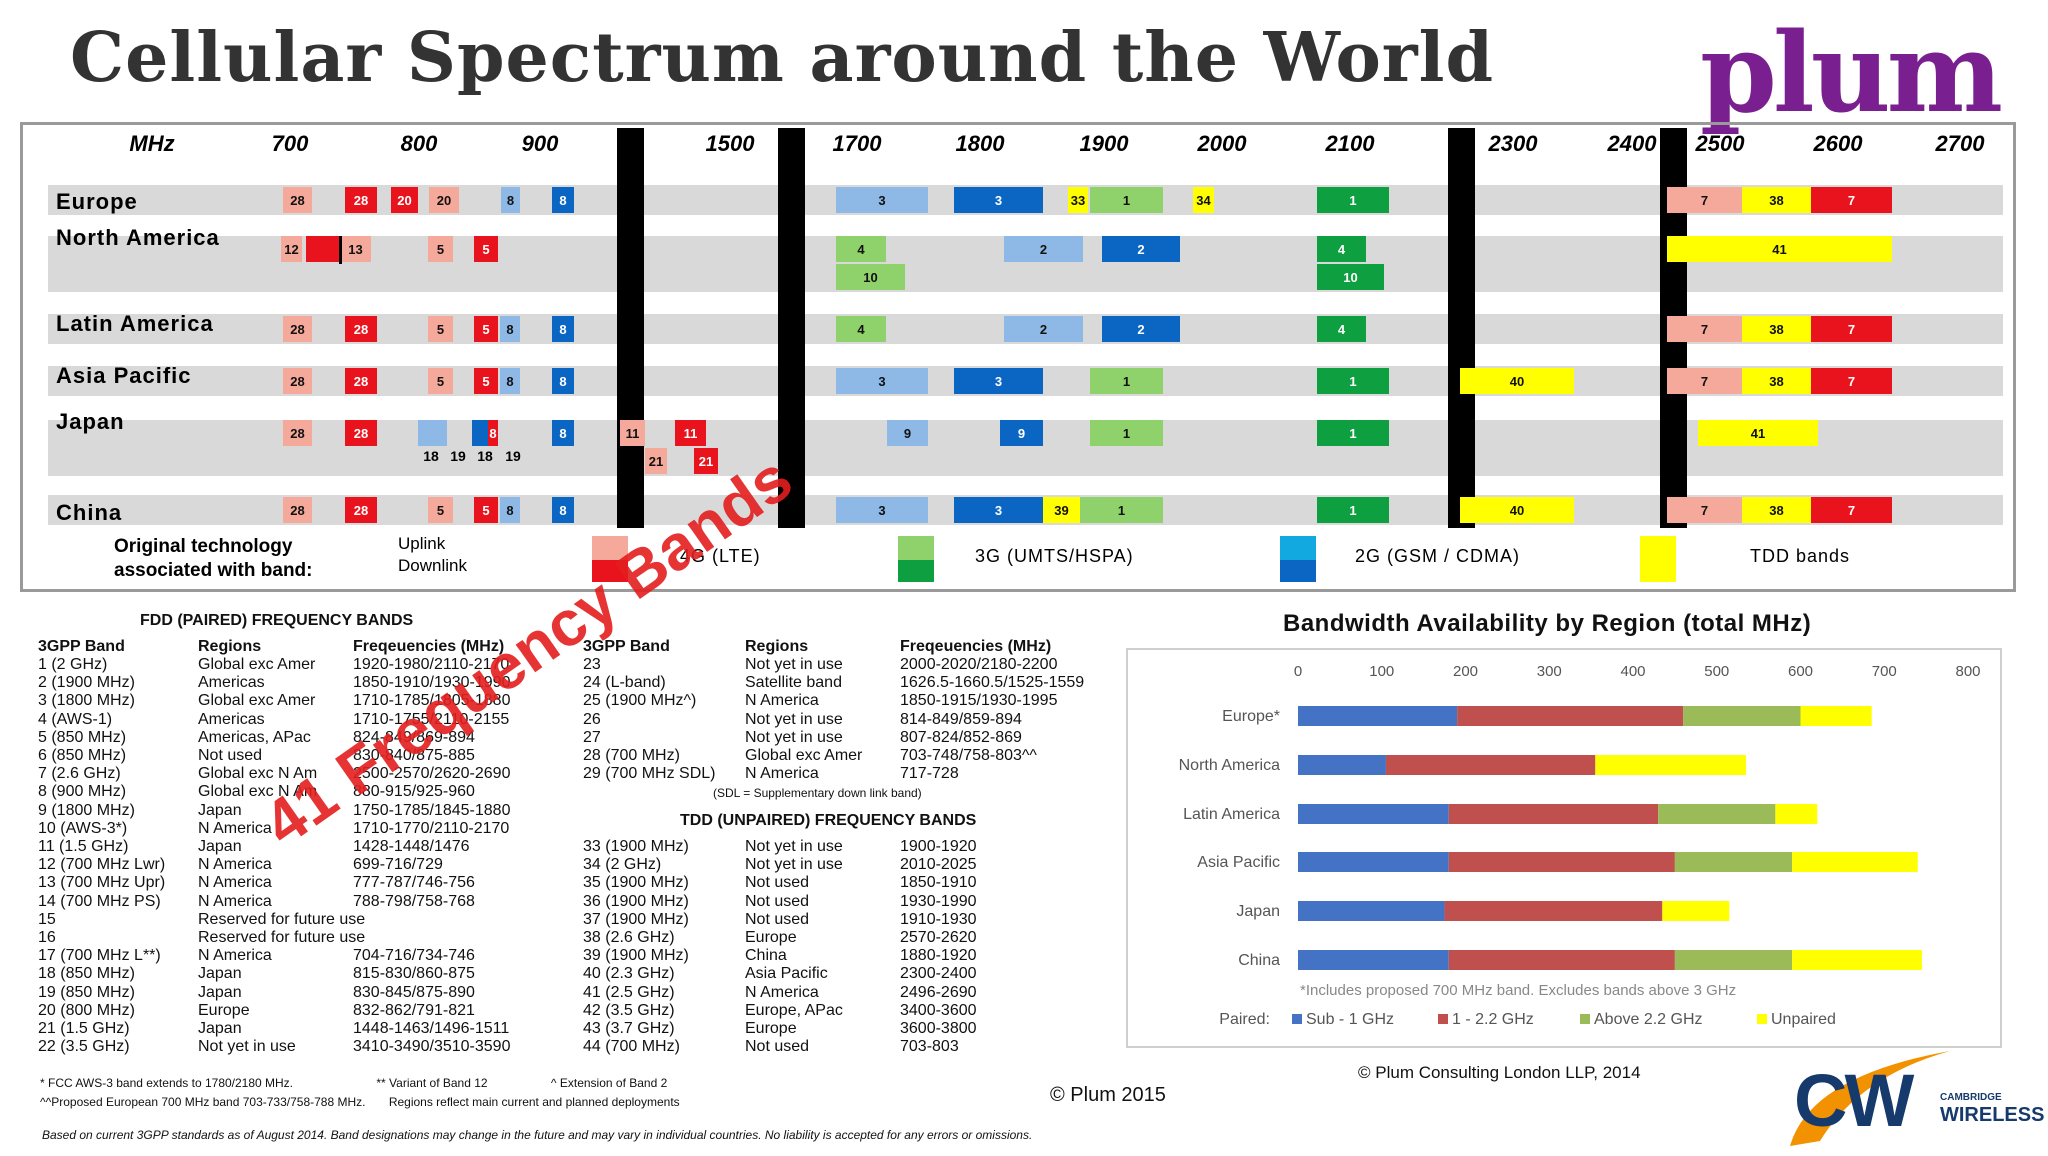  What do you see at coordinates (257, 701) in the screenshot?
I see `fdd-cell: Global exc Amer` at bounding box center [257, 701].